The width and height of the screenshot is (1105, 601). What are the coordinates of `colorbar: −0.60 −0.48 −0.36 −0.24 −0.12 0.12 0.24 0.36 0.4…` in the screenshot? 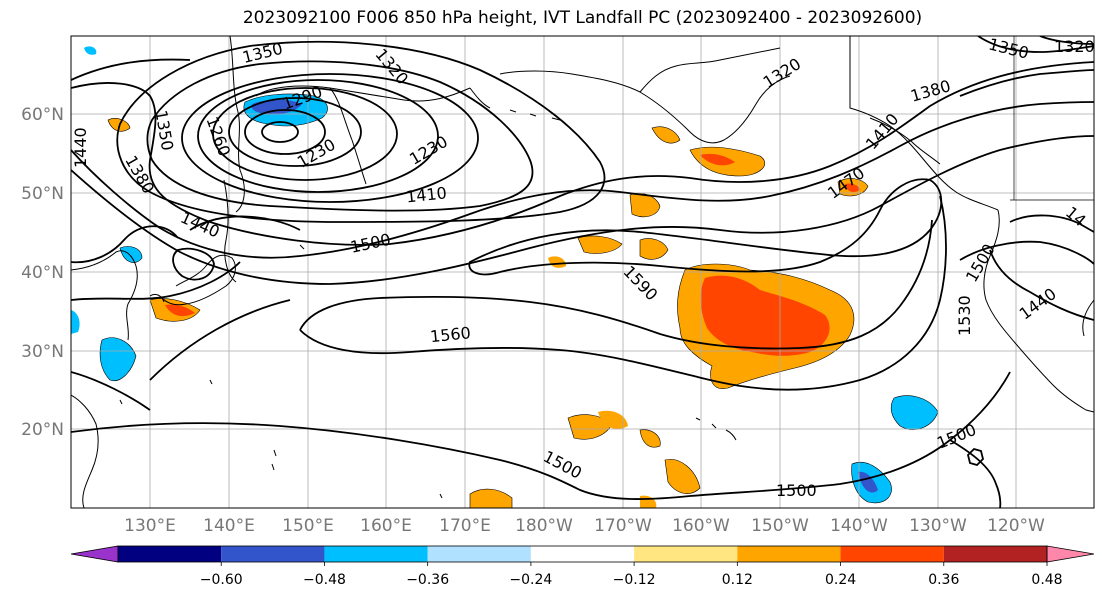 It's located at (582, 566).